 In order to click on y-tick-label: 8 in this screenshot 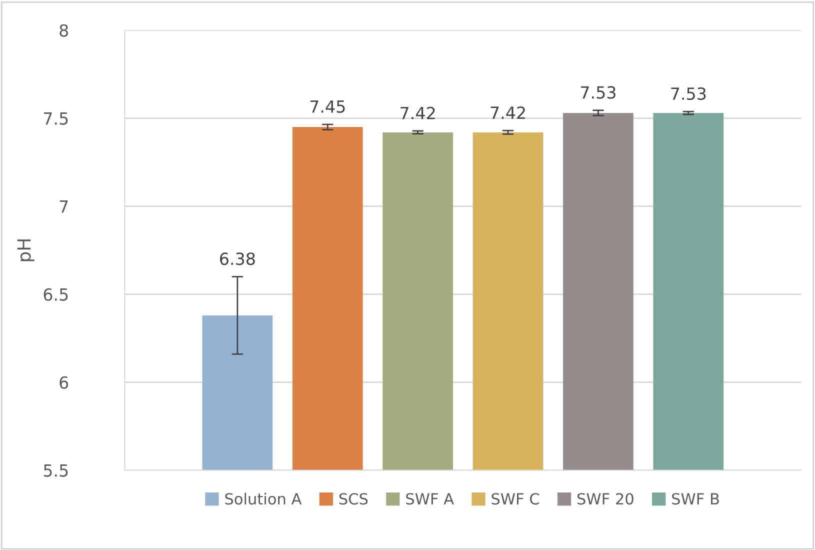, I will do `click(64, 30)`.